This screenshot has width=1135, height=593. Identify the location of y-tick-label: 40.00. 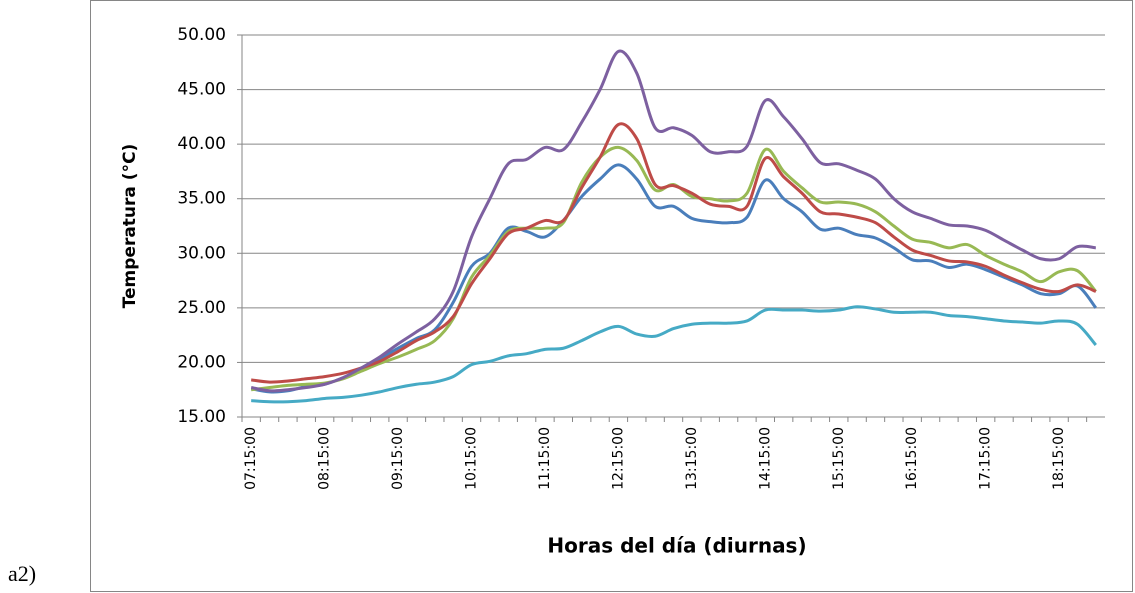
(201, 144).